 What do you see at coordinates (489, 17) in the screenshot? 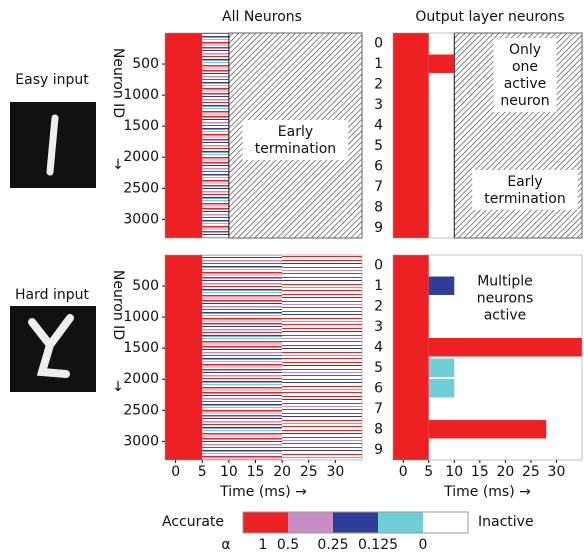
I see `column-title: Output layer neurons` at bounding box center [489, 17].